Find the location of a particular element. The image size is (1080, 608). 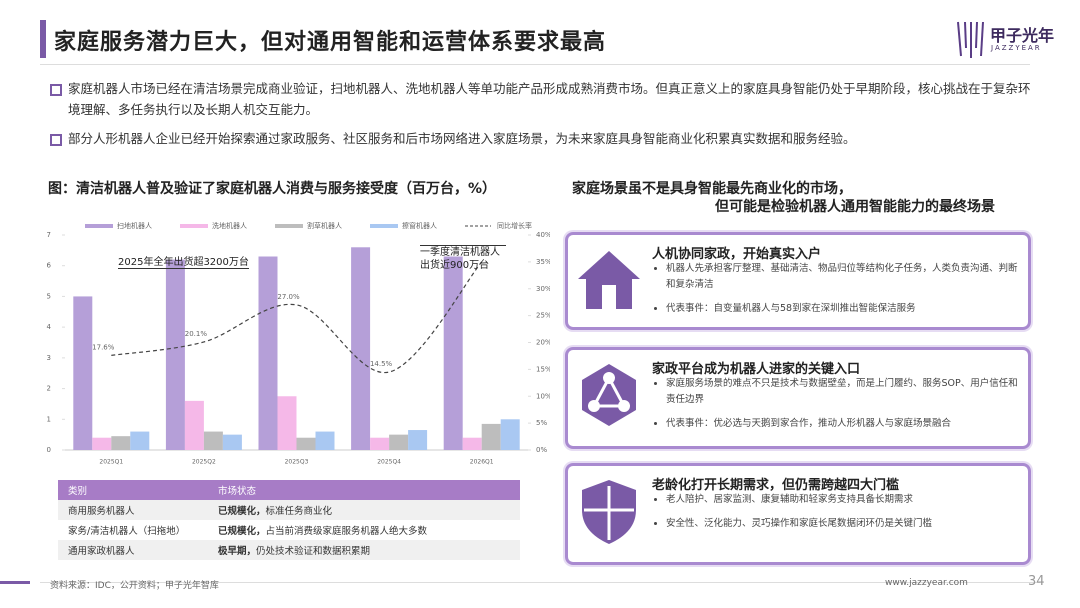

logo-icon is located at coordinates (970, 39).